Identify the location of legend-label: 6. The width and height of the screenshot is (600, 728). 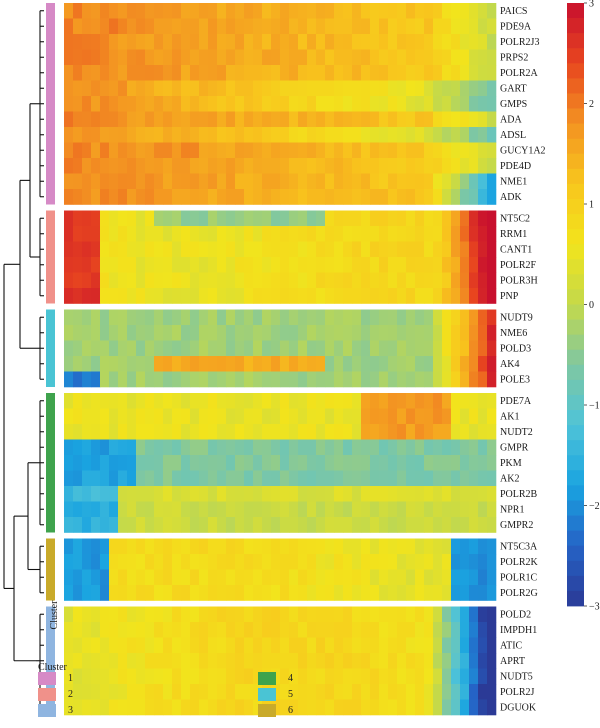
(290, 710).